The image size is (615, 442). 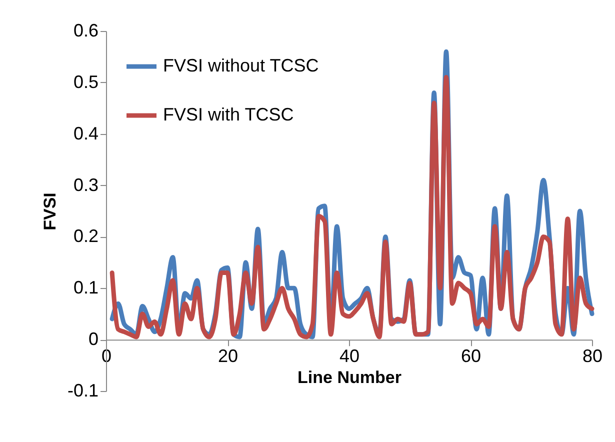 What do you see at coordinates (85, 82) in the screenshot?
I see `y-tick-label: 0.5` at bounding box center [85, 82].